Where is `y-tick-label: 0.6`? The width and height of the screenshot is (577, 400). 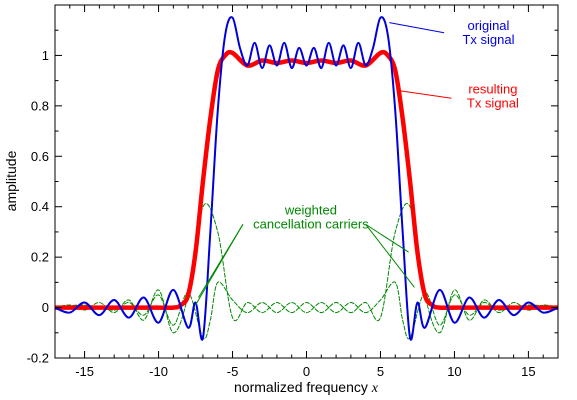
y-tick-label: 0.6 is located at coordinates (40, 156).